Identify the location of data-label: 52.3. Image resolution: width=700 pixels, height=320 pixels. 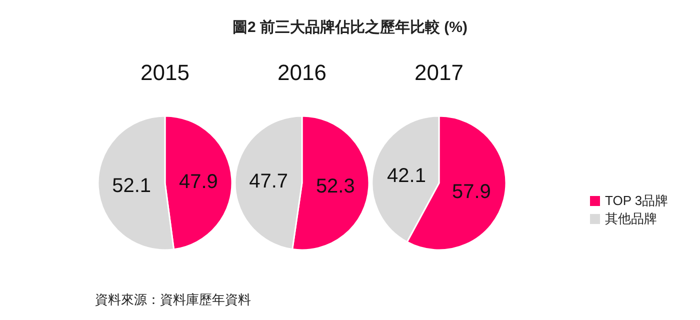
(335, 186).